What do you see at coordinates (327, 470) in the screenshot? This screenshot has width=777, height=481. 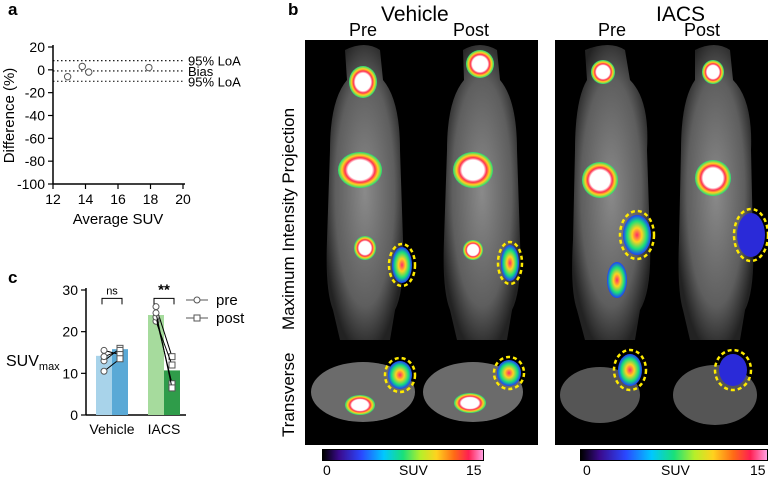 I see `colorbar-vehicle-min: 0` at bounding box center [327, 470].